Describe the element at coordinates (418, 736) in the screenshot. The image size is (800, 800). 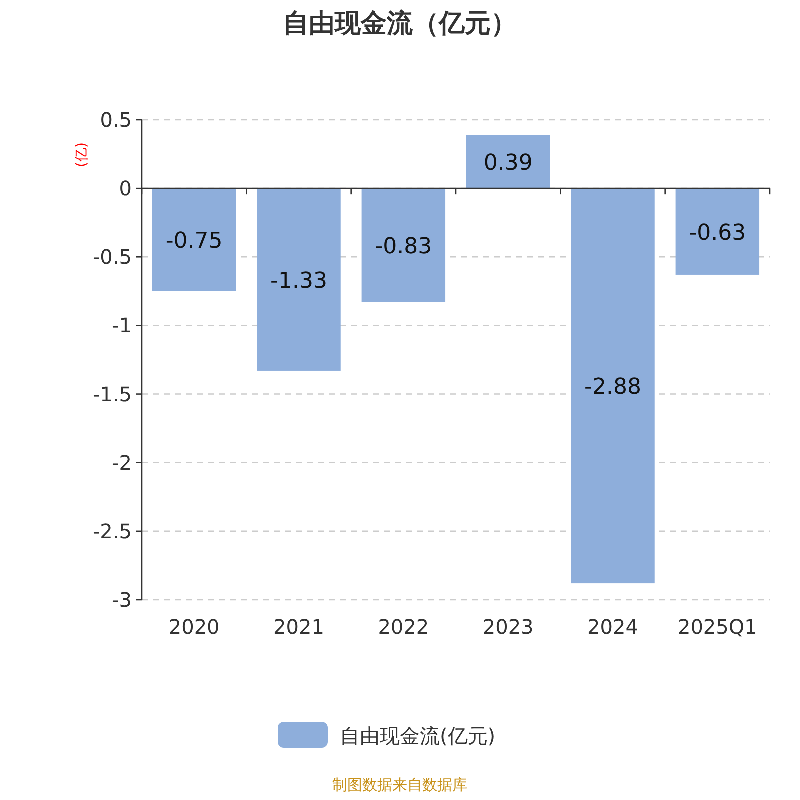
I see `legend-label: 自由现金流(亿元)` at that location.